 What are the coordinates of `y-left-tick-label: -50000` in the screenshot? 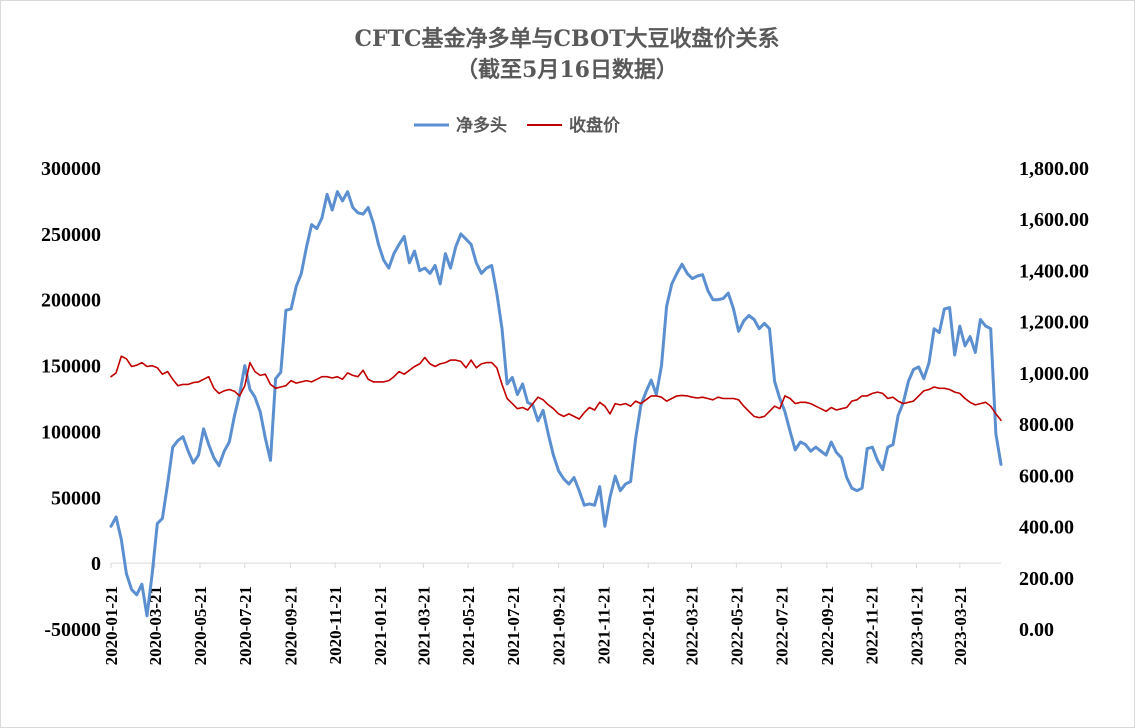 It's located at (72, 630).